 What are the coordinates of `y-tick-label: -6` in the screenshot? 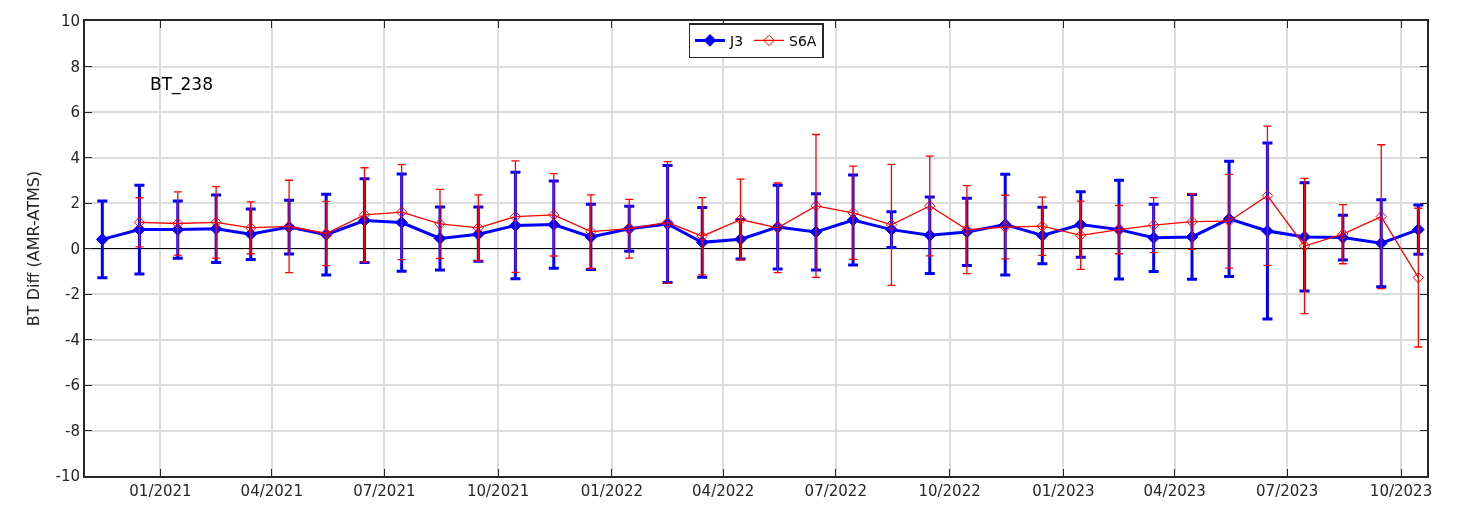 It's located at (72, 385).